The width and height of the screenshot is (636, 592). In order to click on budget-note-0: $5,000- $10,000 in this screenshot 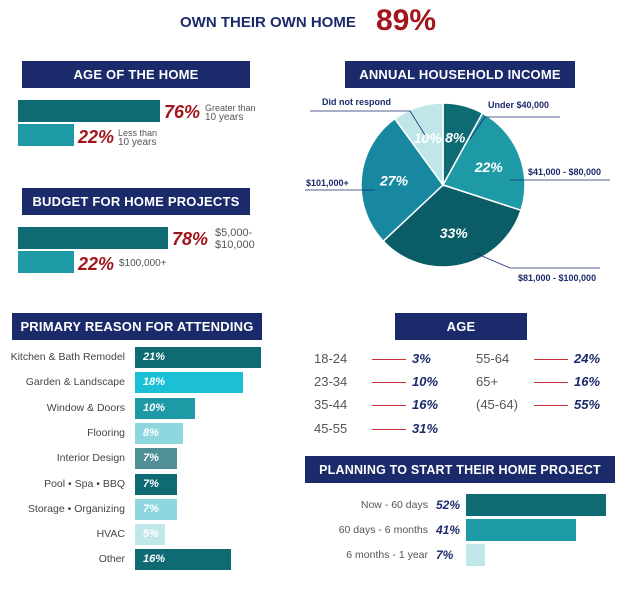, I will do `click(235, 239)`.